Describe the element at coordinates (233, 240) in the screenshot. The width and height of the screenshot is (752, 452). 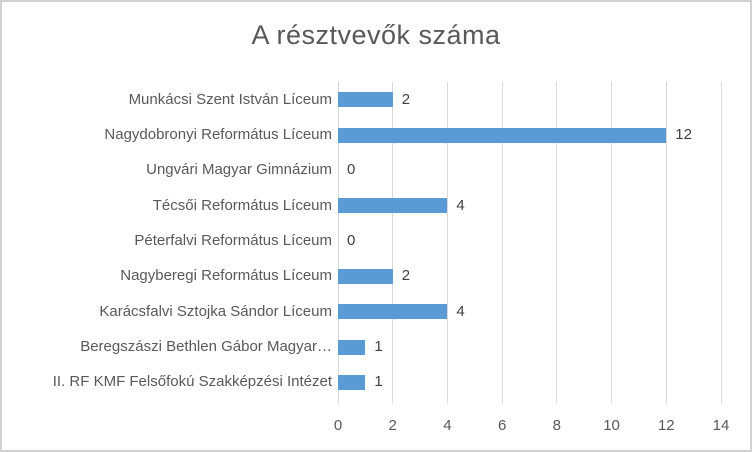
I see `category-label: Péterfalvi Református Líceum` at that location.